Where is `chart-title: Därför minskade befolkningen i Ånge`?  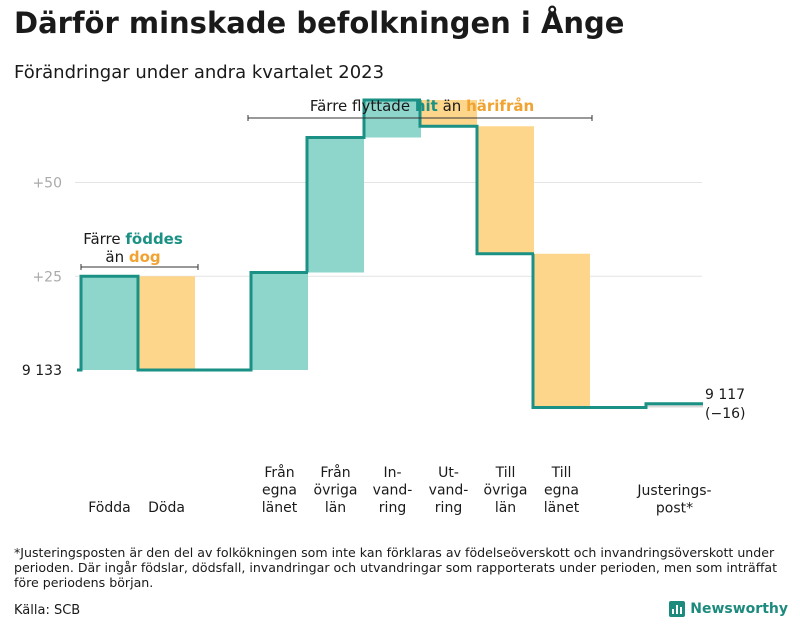
chart-title: Därför minskade befolkningen i Ånge is located at coordinates (319, 23).